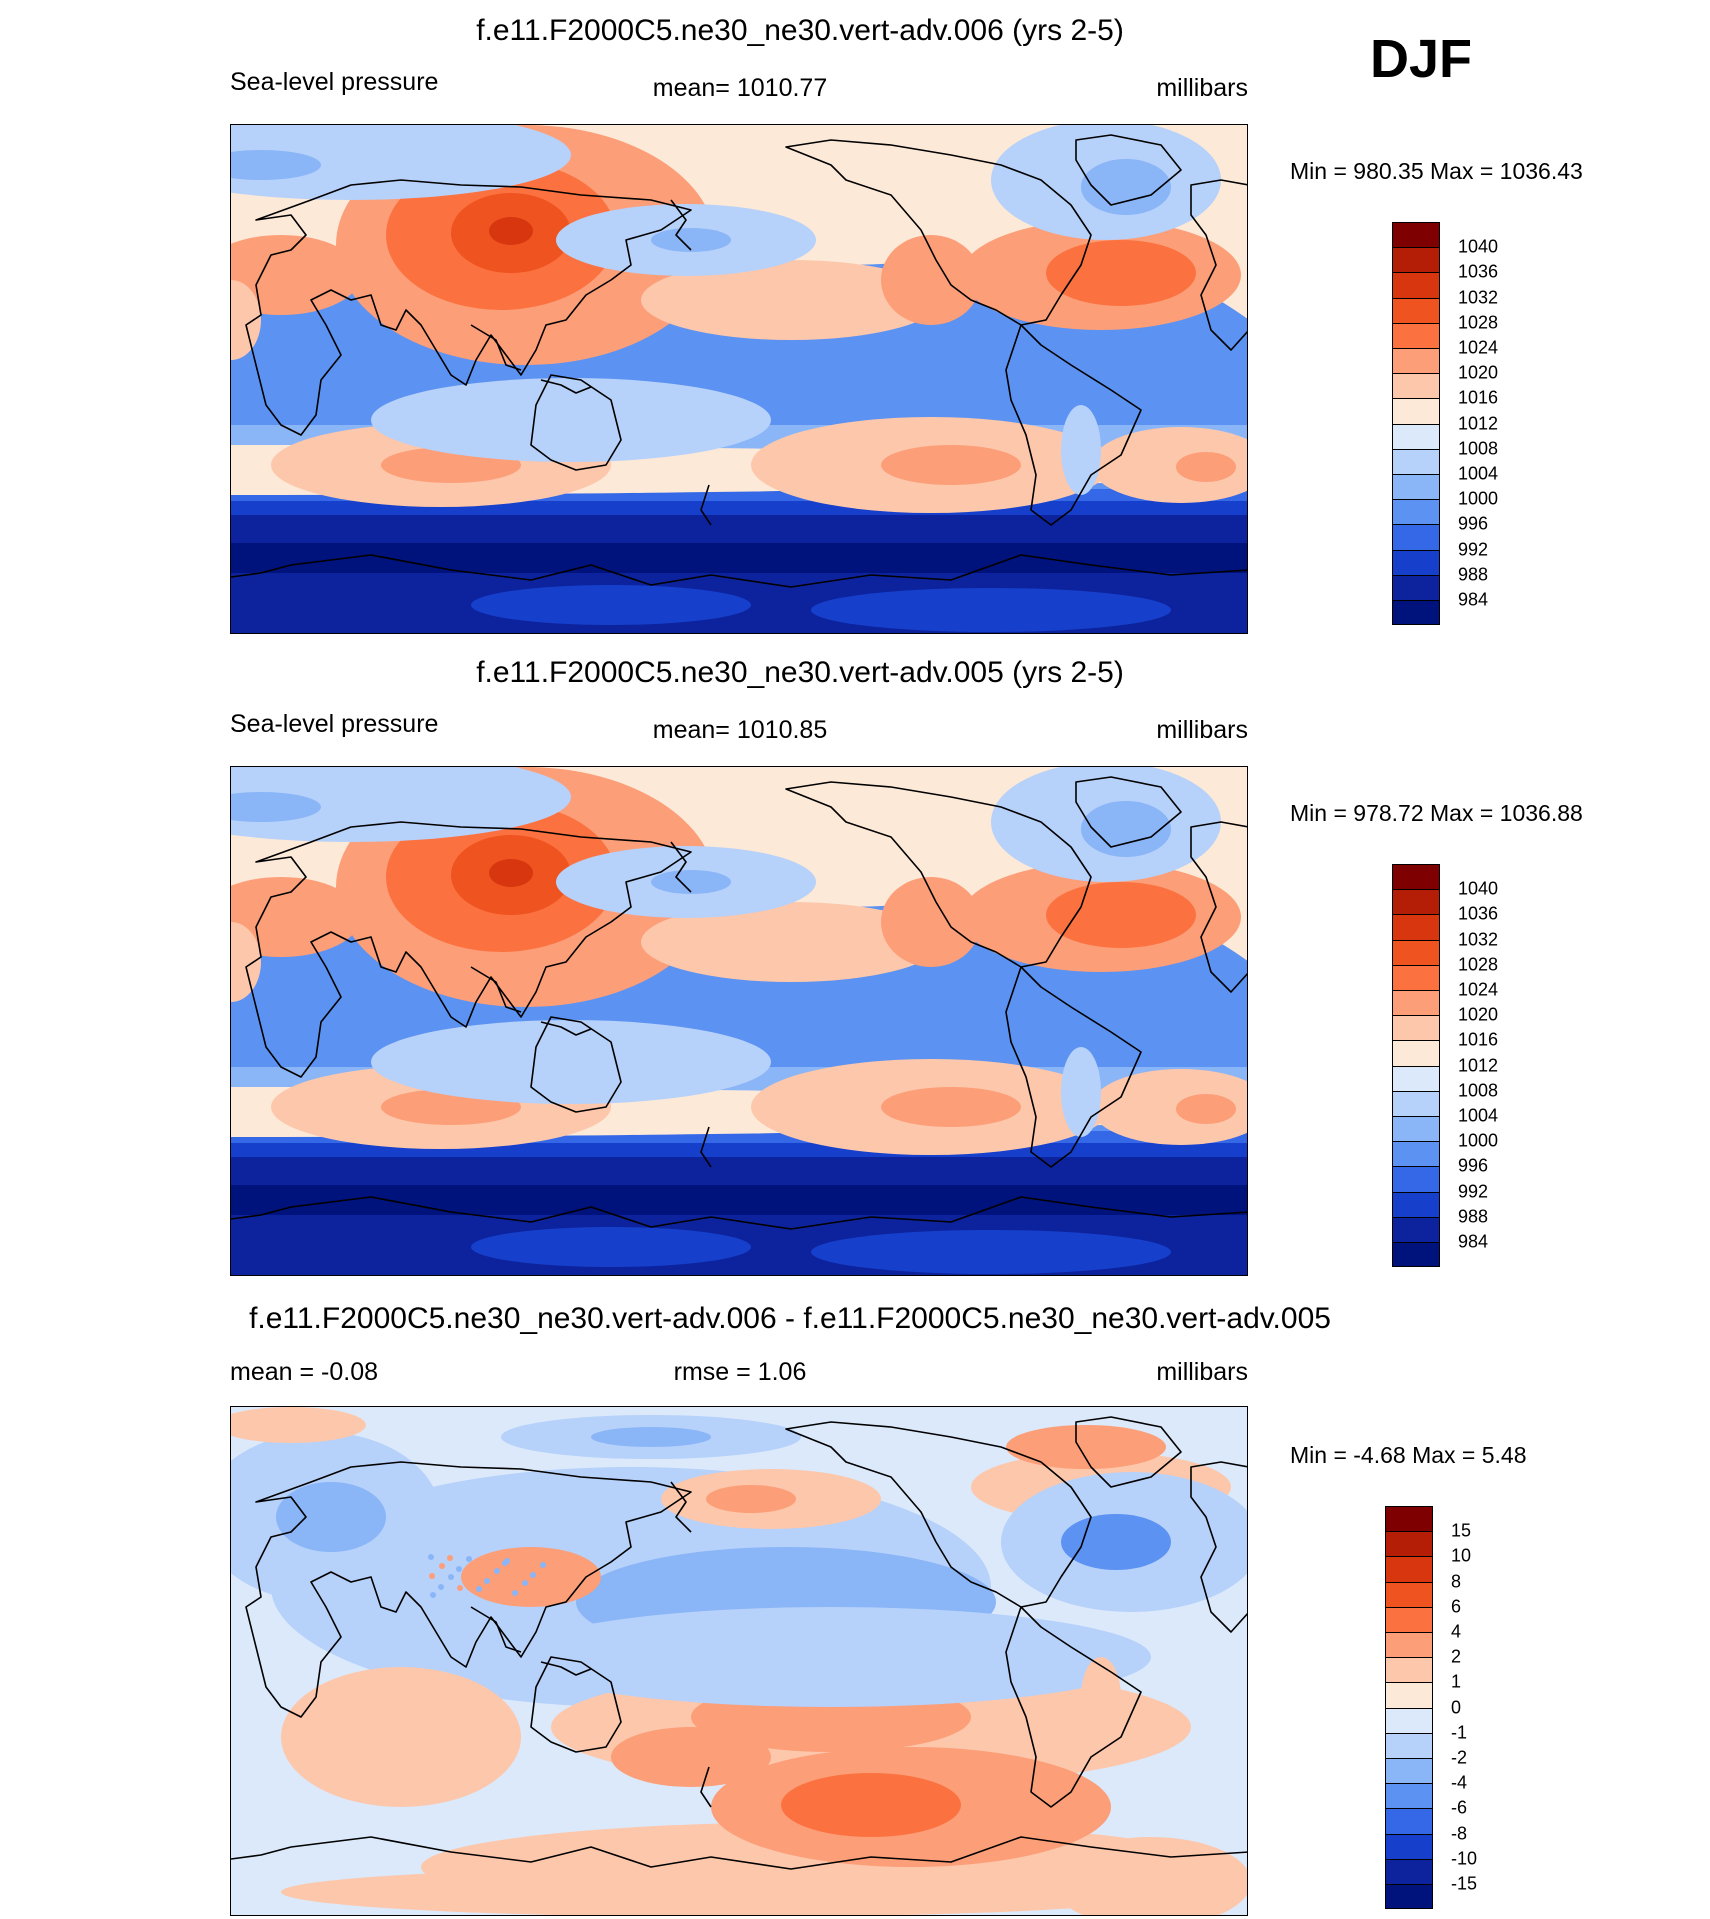 Image resolution: width=1710 pixels, height=1919 pixels. What do you see at coordinates (1478, 1039) in the screenshot?
I see `colorbar-tick-label: 1016` at bounding box center [1478, 1039].